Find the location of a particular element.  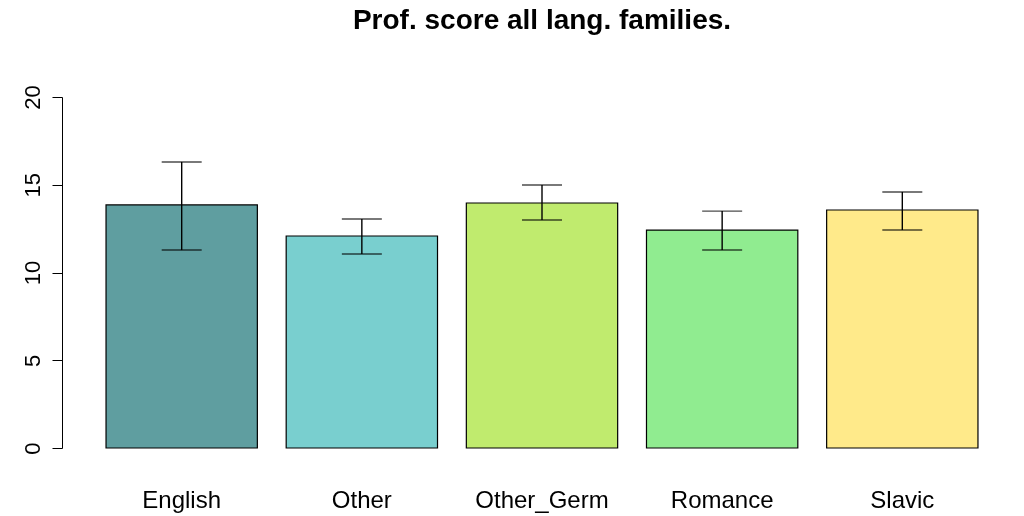

x-tick-label: Romance is located at coordinates (722, 499).